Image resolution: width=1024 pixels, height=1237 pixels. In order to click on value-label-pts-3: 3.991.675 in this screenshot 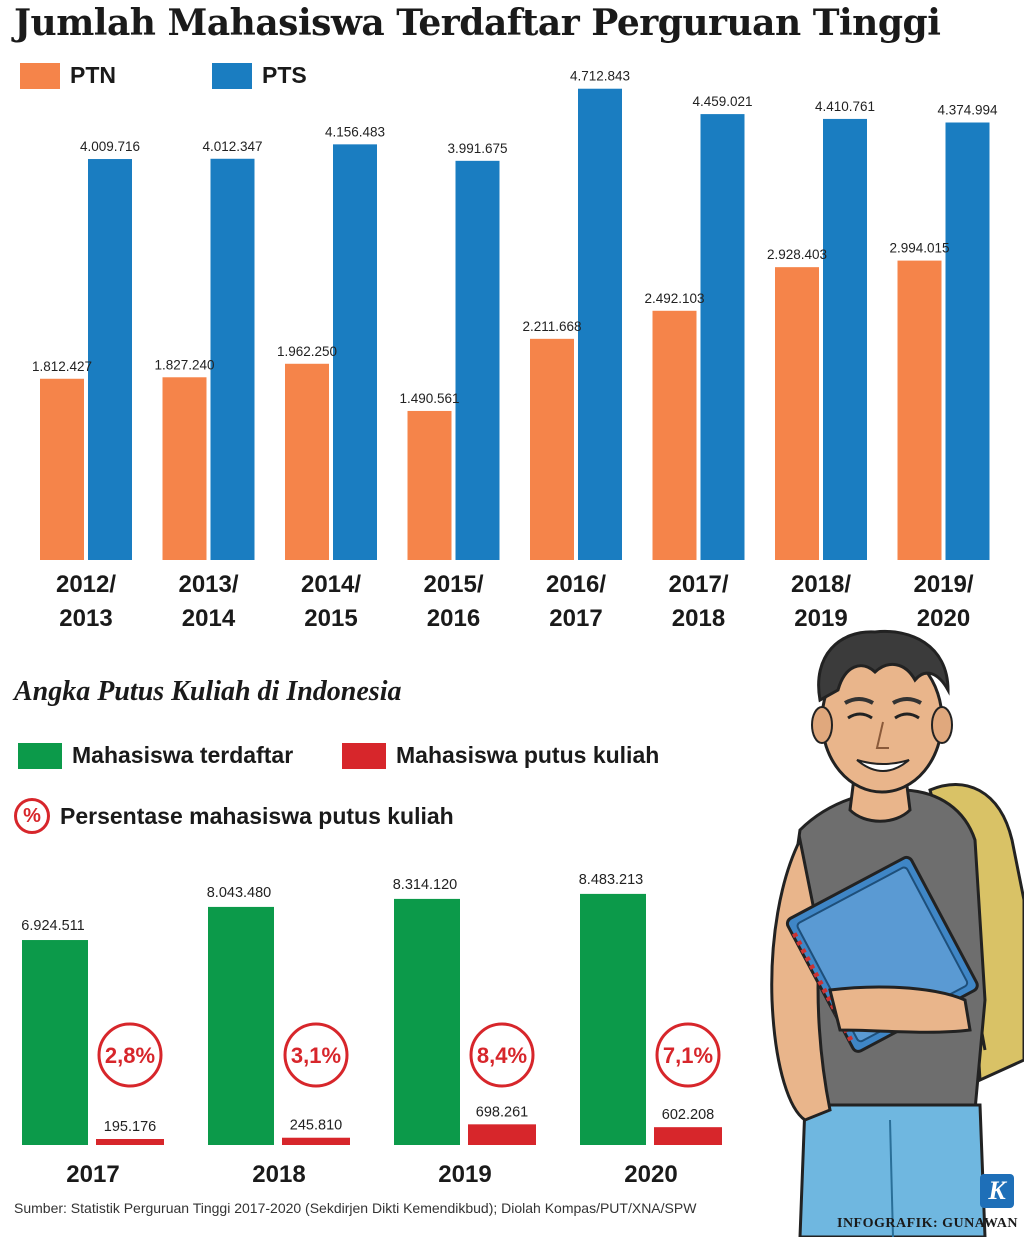, I will do `click(477, 148)`.